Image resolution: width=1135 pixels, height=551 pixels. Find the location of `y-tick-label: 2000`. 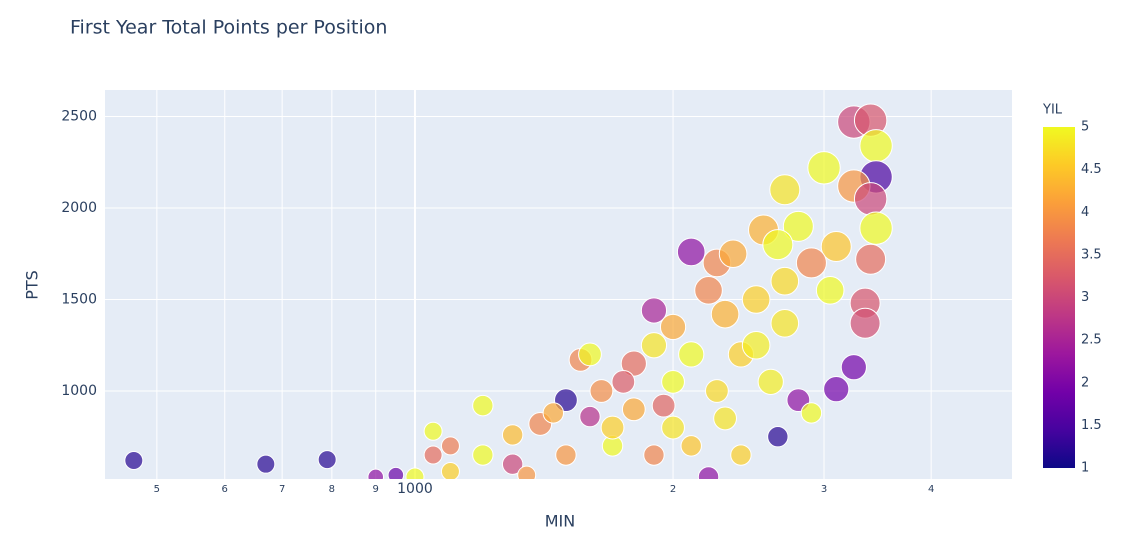

y-tick-label: 2000 is located at coordinates (79, 208).